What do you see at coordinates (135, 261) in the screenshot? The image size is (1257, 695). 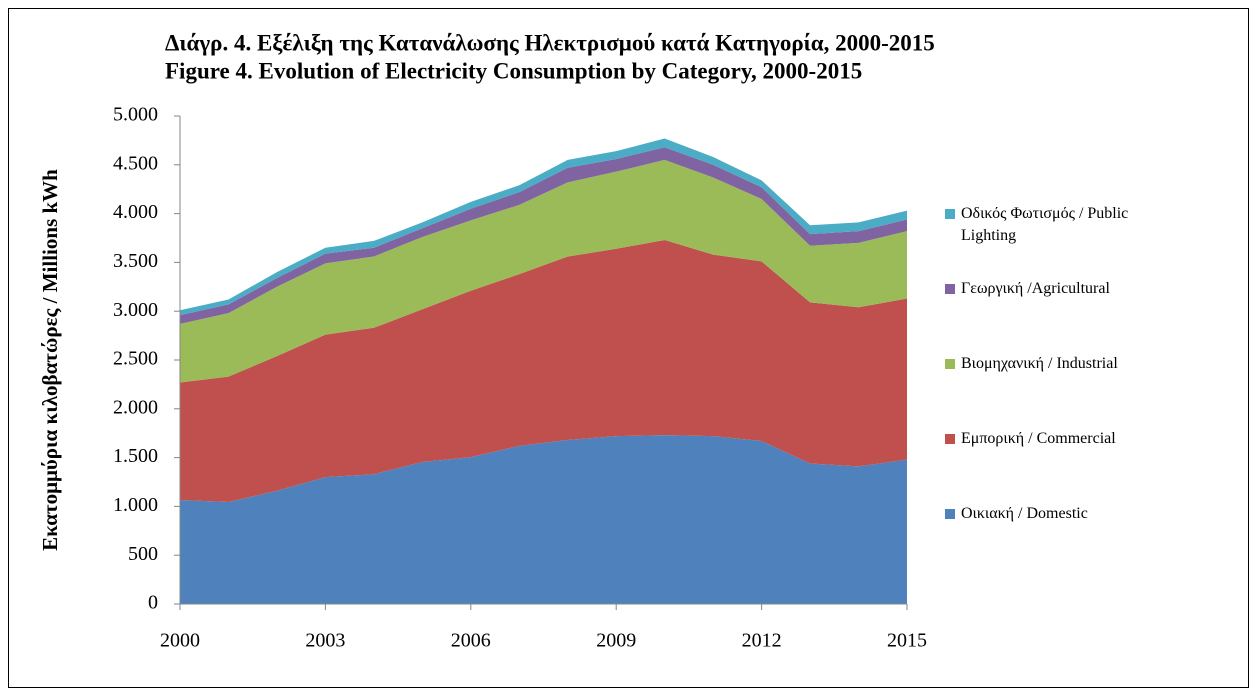 I see `y-tick-label: 3.500` at bounding box center [135, 261].